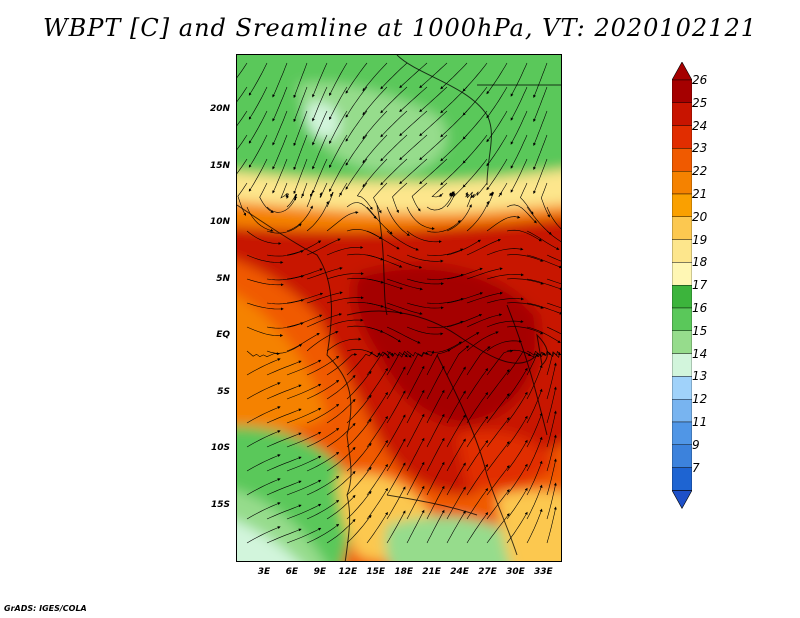 Image resolution: width=800 pixels, height=618 pixels. What do you see at coordinates (700, 330) in the screenshot?
I see `colorbar-level-label: 15` at bounding box center [700, 330].